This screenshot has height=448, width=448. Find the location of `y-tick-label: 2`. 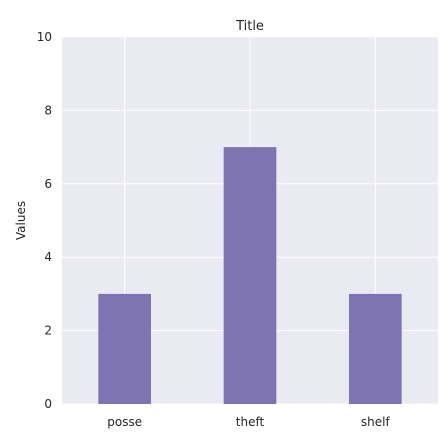

y-tick-label: 2 is located at coordinates (48, 331).